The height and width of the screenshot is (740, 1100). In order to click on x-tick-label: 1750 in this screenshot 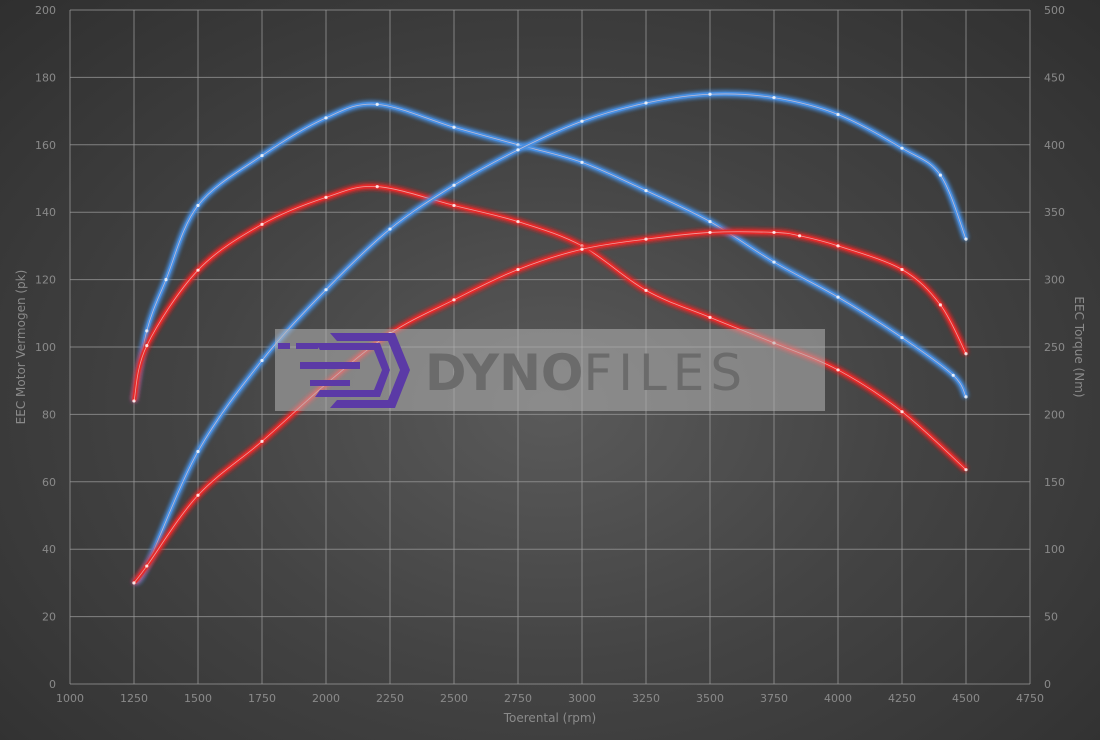, I will do `click(262, 698)`.